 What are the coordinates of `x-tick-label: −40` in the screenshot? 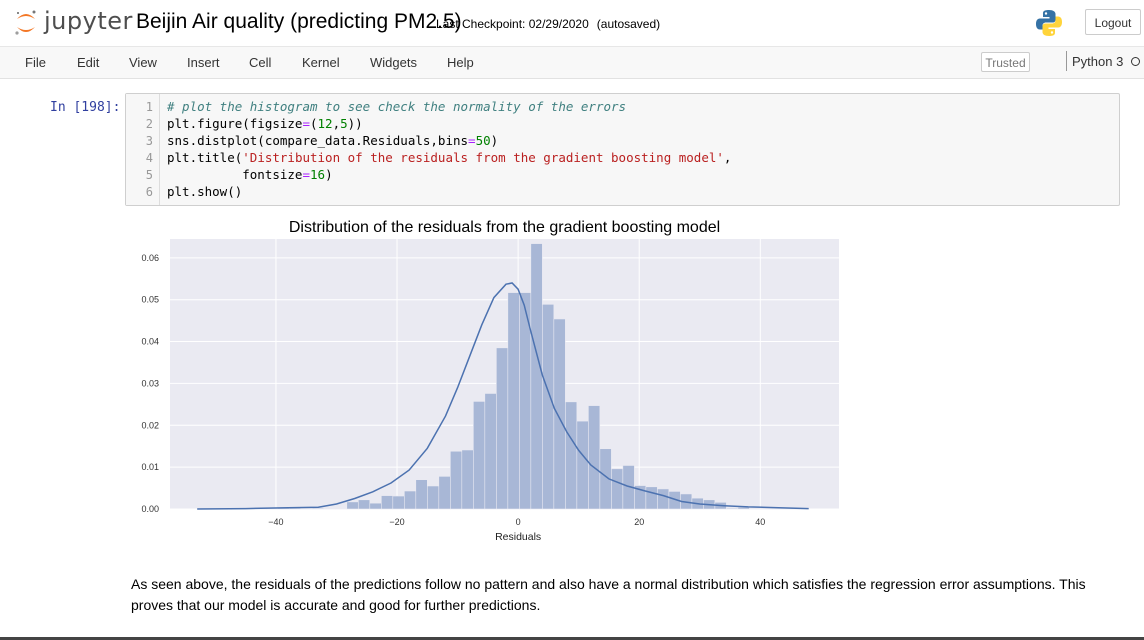 It's located at (275, 522).